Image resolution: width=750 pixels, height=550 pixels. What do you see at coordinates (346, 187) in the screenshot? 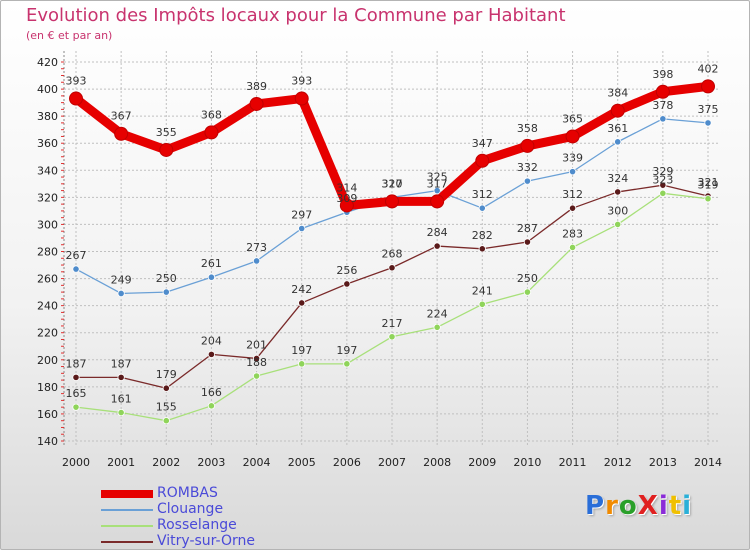
I see `data-label-rombas: 314` at bounding box center [346, 187].